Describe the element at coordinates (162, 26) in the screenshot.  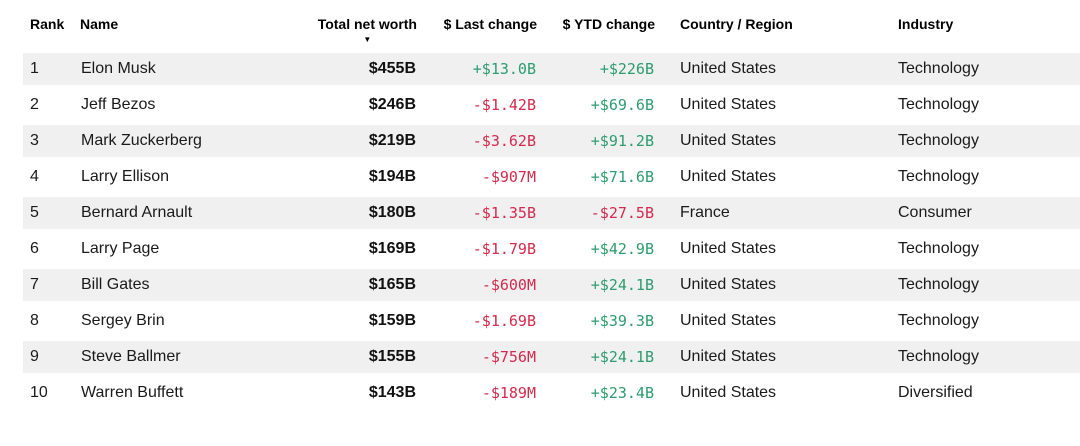
I see `column-header-name: Name` at that location.